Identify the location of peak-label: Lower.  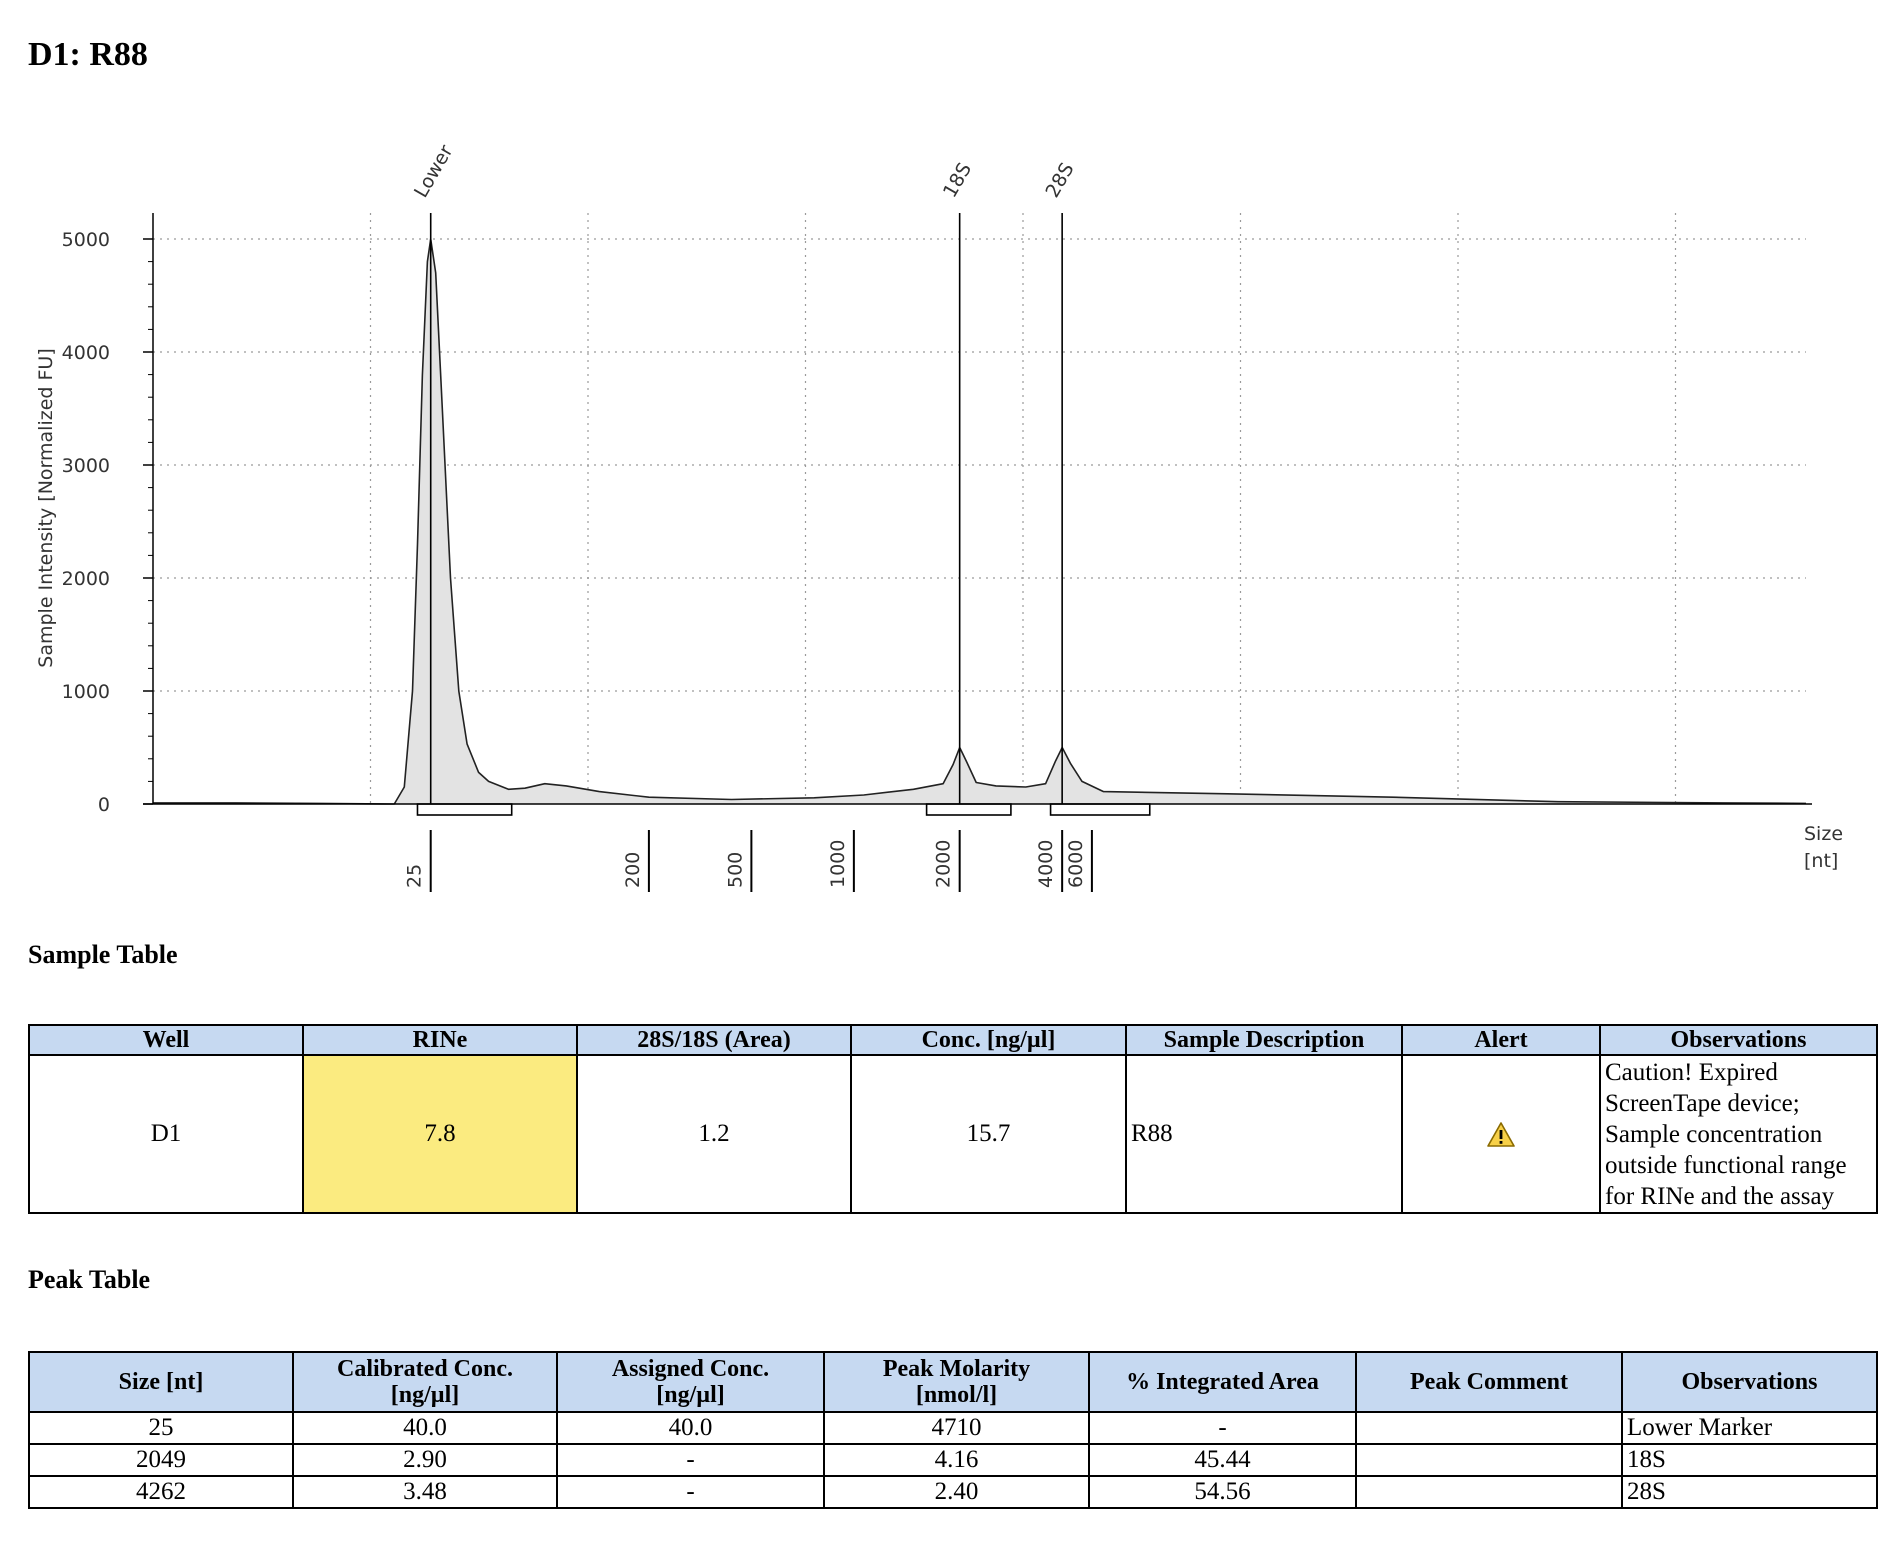
(434, 171).